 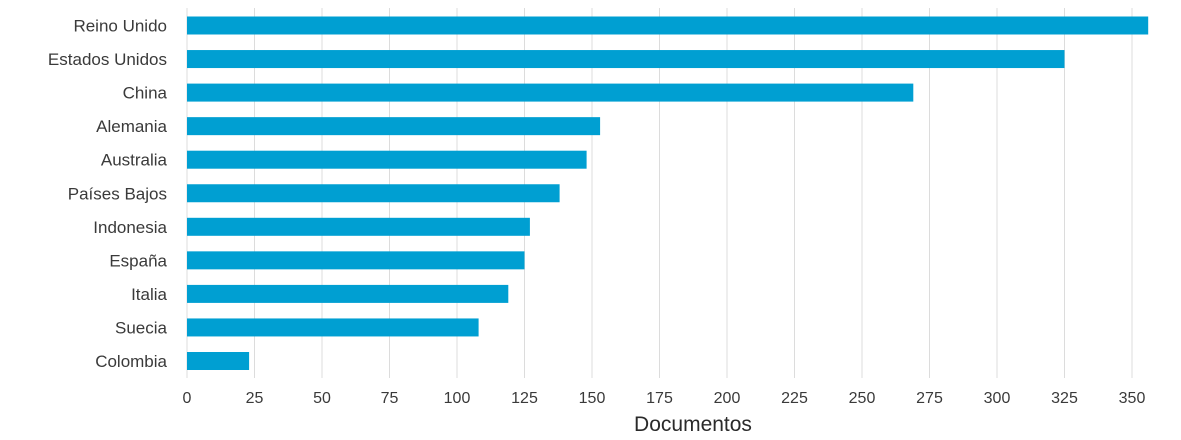 What do you see at coordinates (727, 398) in the screenshot?
I see `x-tick-label-200: 200` at bounding box center [727, 398].